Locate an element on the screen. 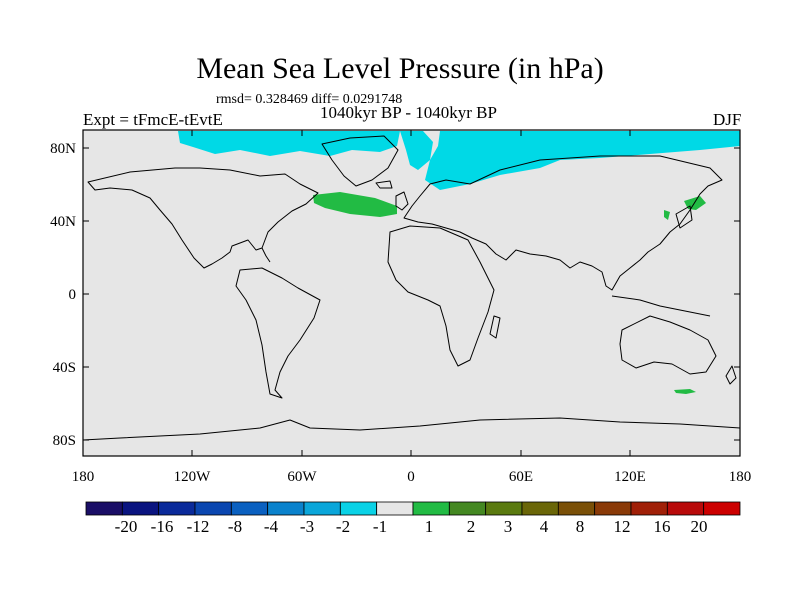 This screenshot has height=600, width=800. lat-label: 40S is located at coordinates (64, 368).